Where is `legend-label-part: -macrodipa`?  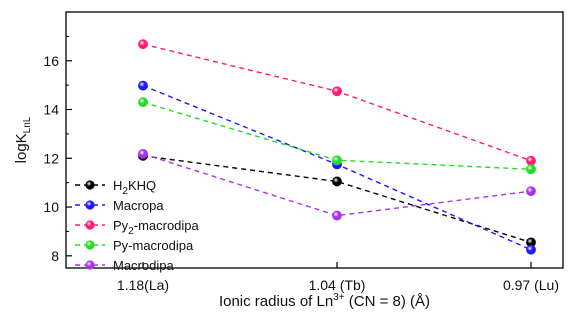 legend-label-part: -macrodipa is located at coordinates (167, 225).